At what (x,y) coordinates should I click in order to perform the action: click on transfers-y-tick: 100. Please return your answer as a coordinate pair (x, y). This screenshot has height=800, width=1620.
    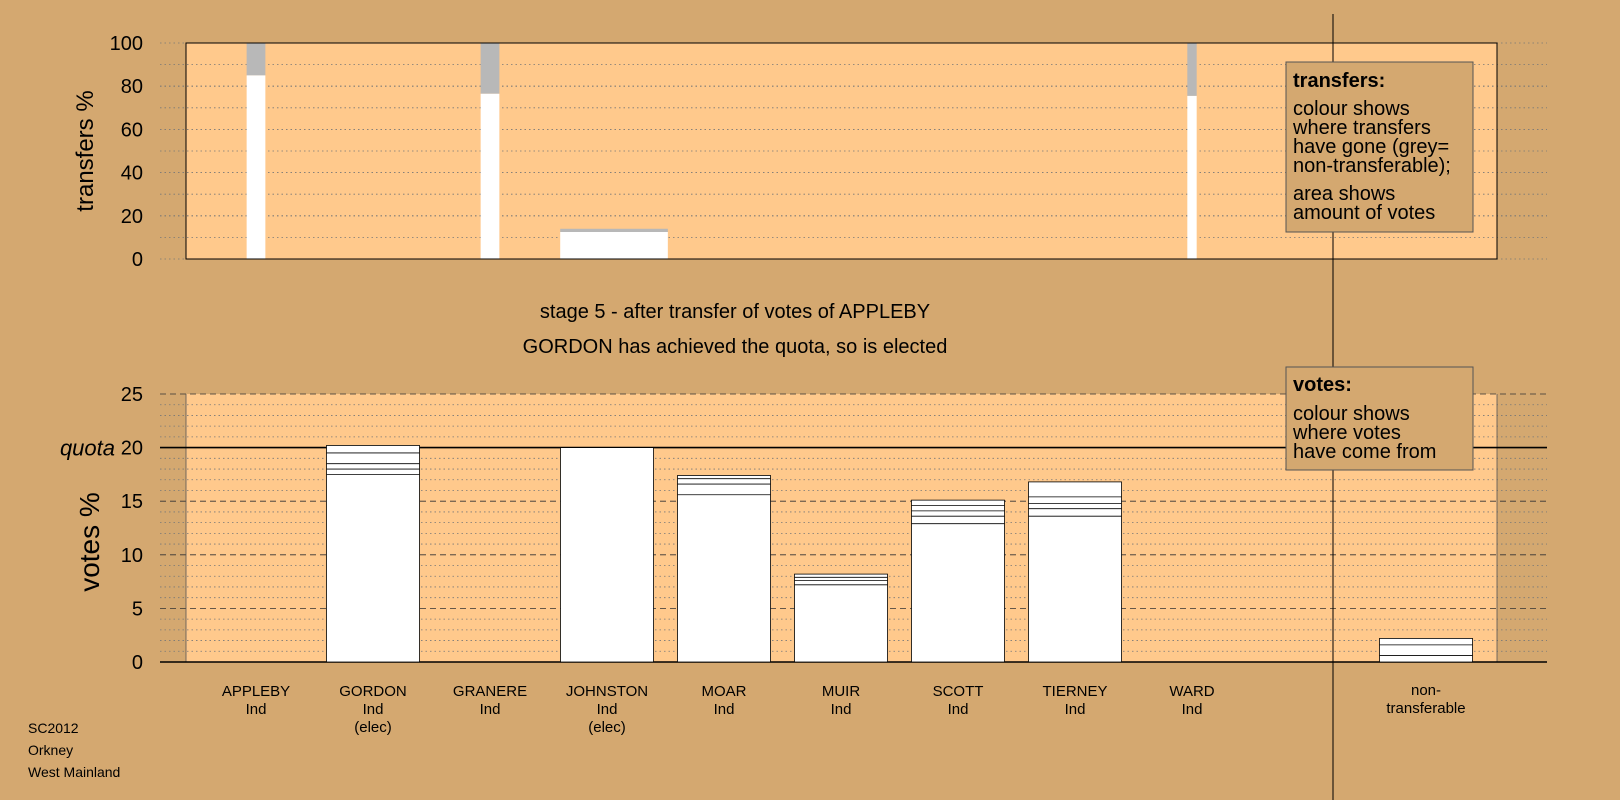
    Looking at the image, I should click on (126, 44).